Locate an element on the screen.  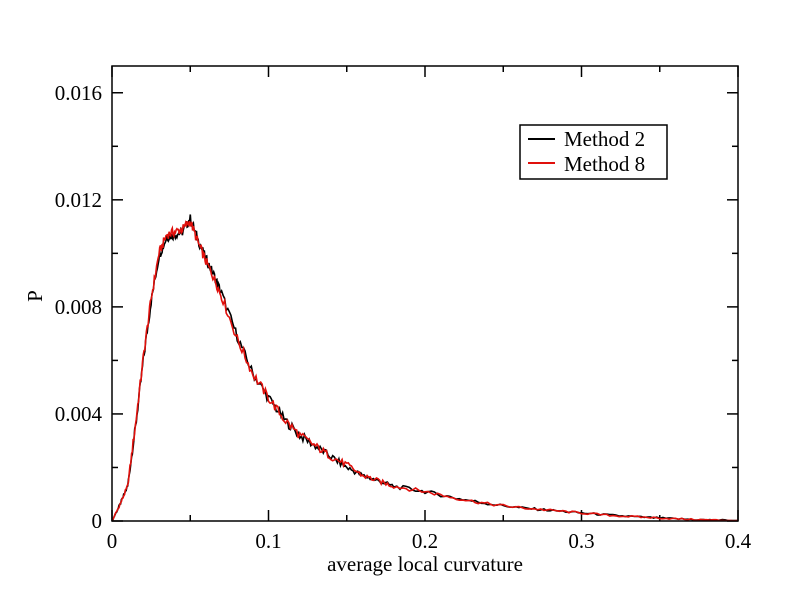
x-tick-label: 0.1 is located at coordinates (268, 541).